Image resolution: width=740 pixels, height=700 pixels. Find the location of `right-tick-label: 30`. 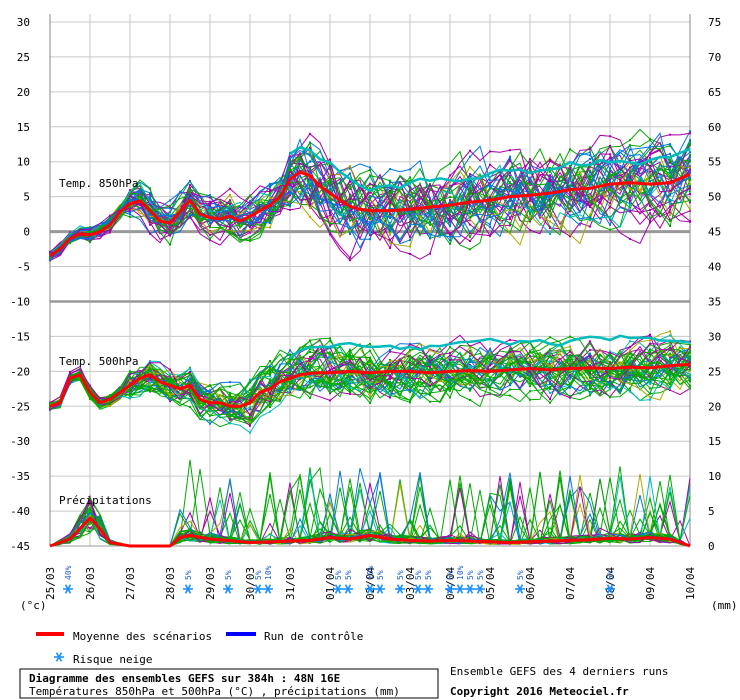

right-tick-label: 30 is located at coordinates (714, 336).